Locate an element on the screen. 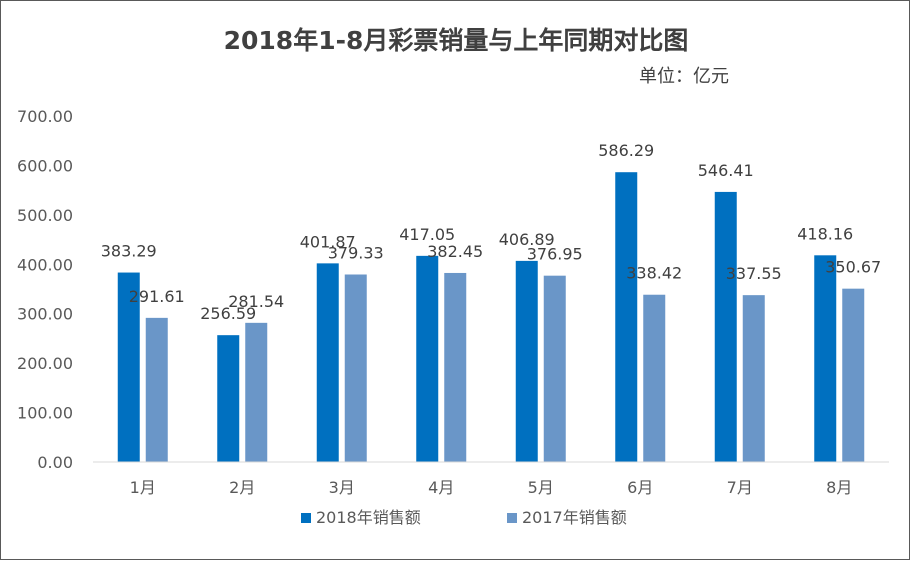 The image size is (910, 561). legend: 2018年销售额 2017年销售额 is located at coordinates (464, 517).